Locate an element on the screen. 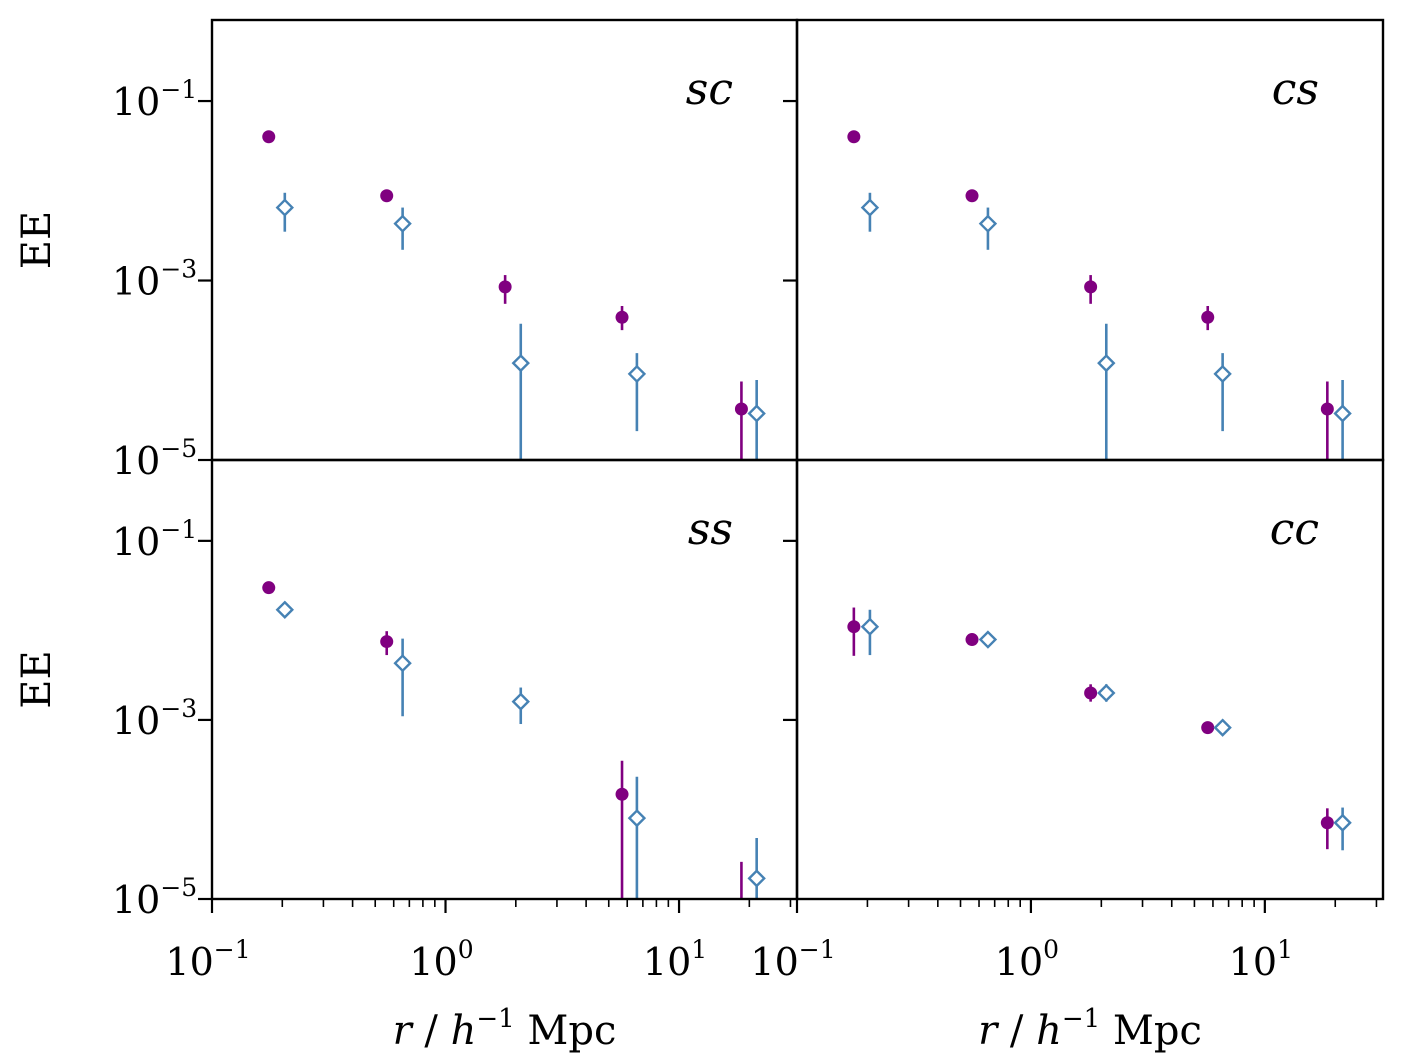 This screenshot has height=1058, width=1411. panel-label: cc is located at coordinates (1294, 529).